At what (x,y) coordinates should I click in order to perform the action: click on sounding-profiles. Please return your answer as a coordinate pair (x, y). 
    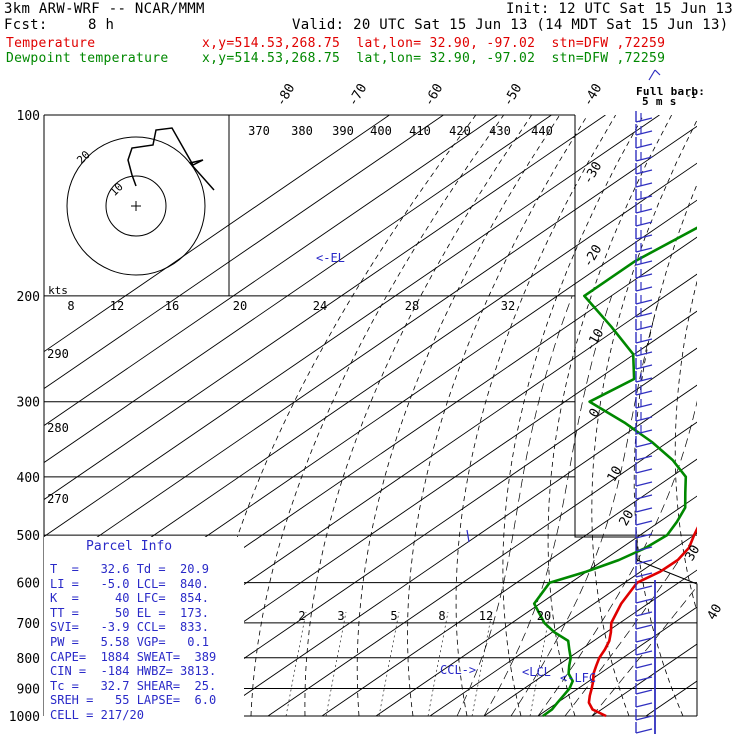
    Looking at the image, I should click on (614, 472).